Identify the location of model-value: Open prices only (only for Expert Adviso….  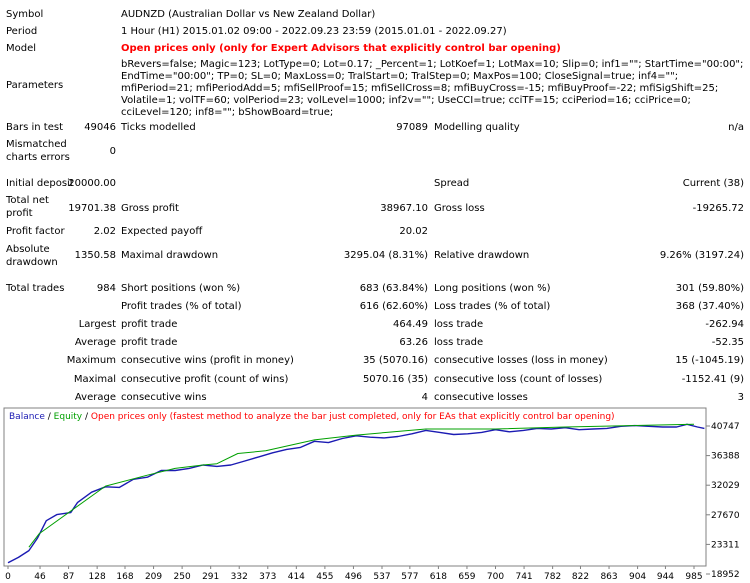
(341, 48).